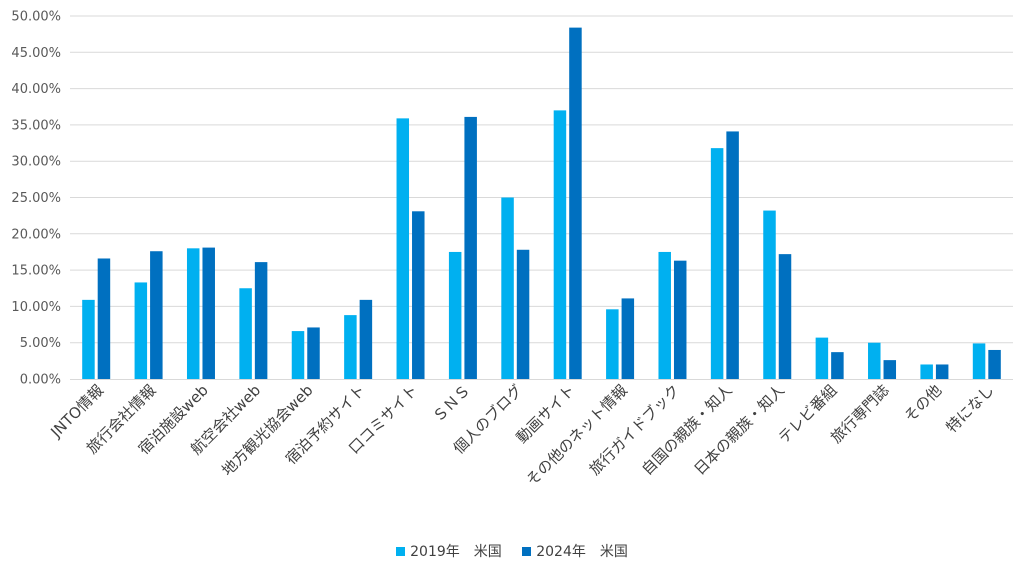 This screenshot has width=1024, height=570. Describe the element at coordinates (36, 17) in the screenshot. I see `y-tick-label: 50.00%` at that location.